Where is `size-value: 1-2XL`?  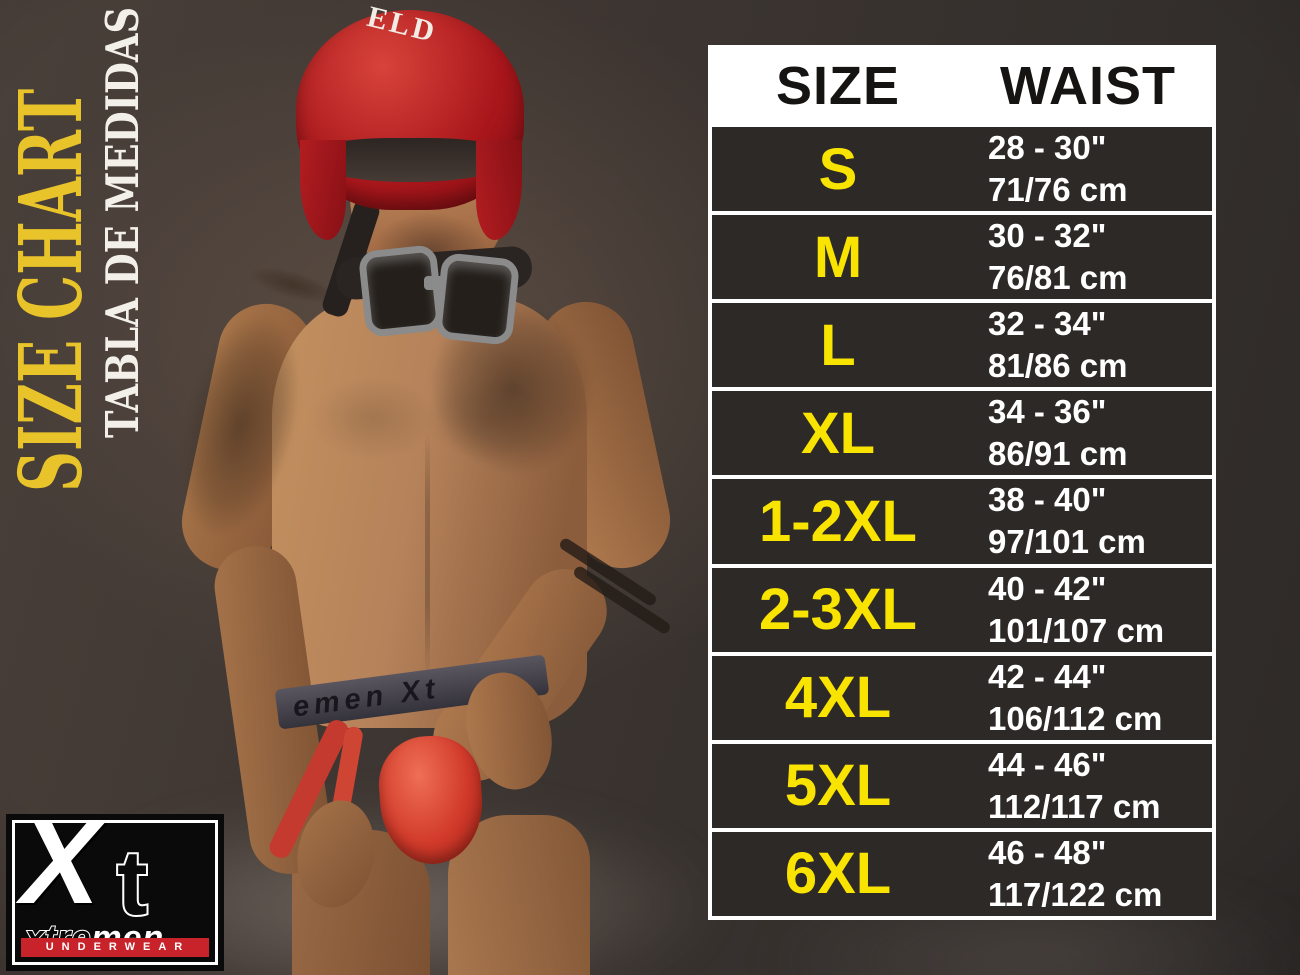 size-value: 1-2XL is located at coordinates (838, 521).